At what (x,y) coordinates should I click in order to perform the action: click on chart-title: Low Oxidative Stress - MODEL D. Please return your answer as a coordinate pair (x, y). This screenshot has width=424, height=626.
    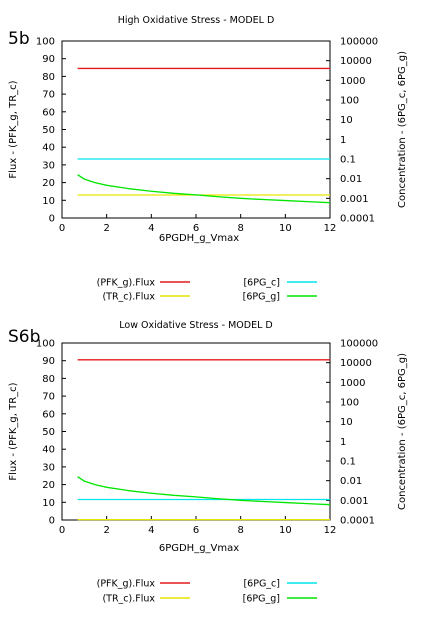
    Looking at the image, I should click on (195, 325).